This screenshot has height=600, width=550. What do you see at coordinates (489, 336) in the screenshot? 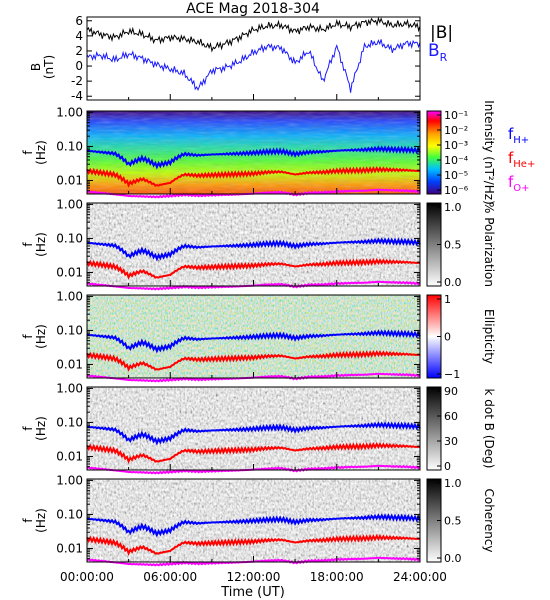
I see `colorbar-label: Ellipticity` at bounding box center [489, 336].